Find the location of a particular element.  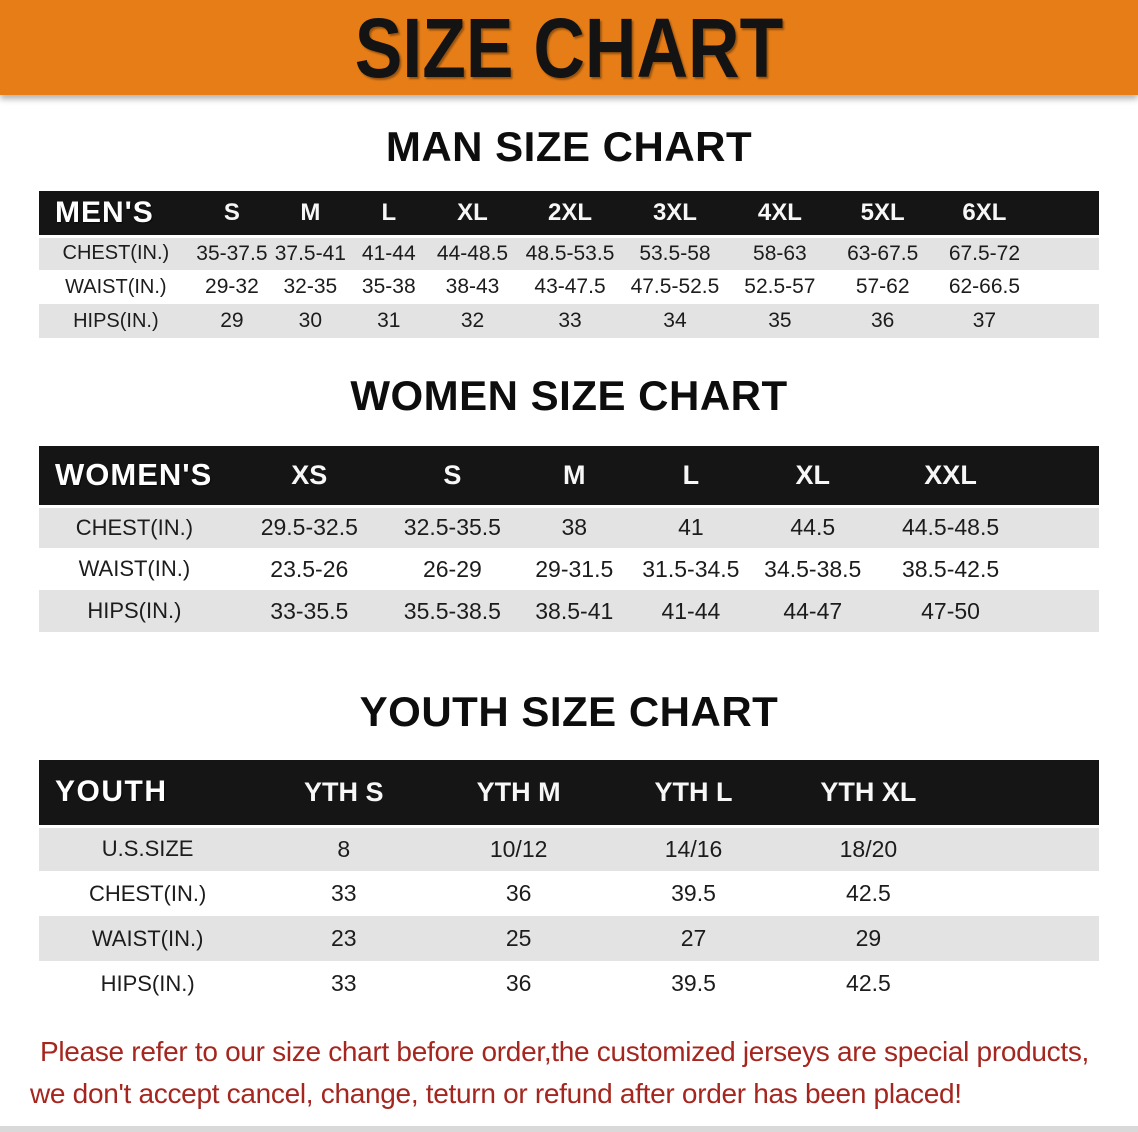

measurement-value: 35-37.5 is located at coordinates (232, 253).